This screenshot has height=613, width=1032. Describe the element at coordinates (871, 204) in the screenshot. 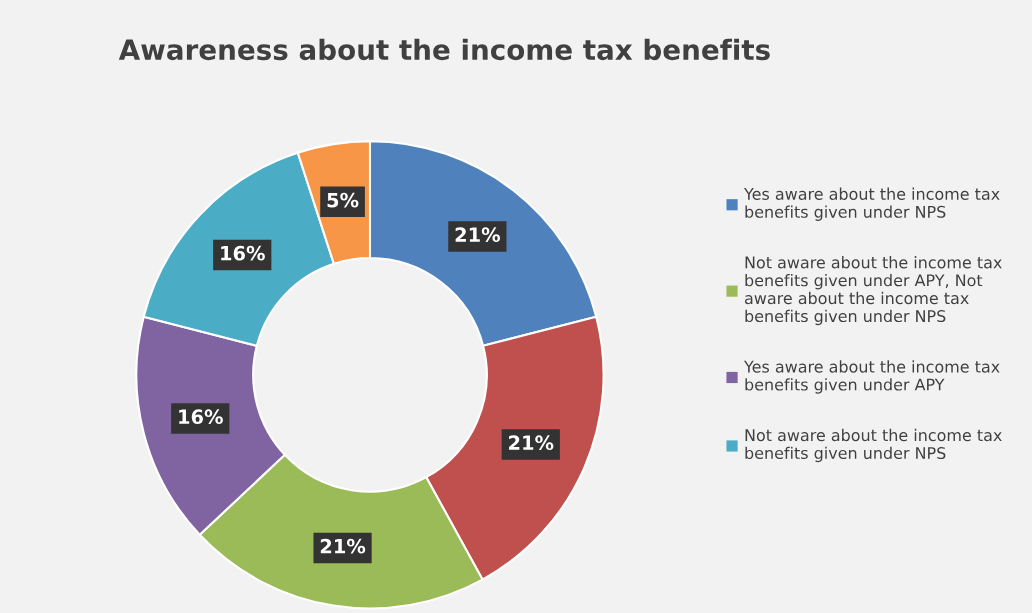

I see `legend-label: Yes aware about the income tax benefits given under NPS` at that location.